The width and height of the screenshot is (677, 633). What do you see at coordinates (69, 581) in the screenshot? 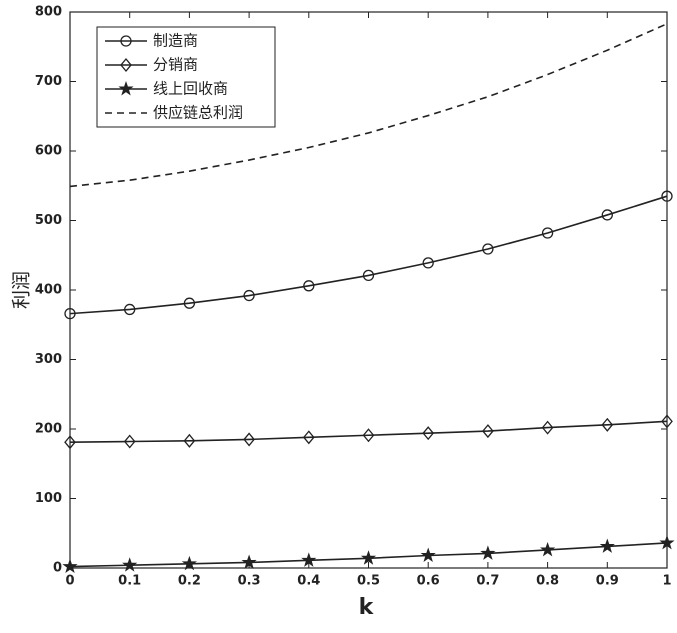
I see `x-tick-label: 0` at bounding box center [69, 581].